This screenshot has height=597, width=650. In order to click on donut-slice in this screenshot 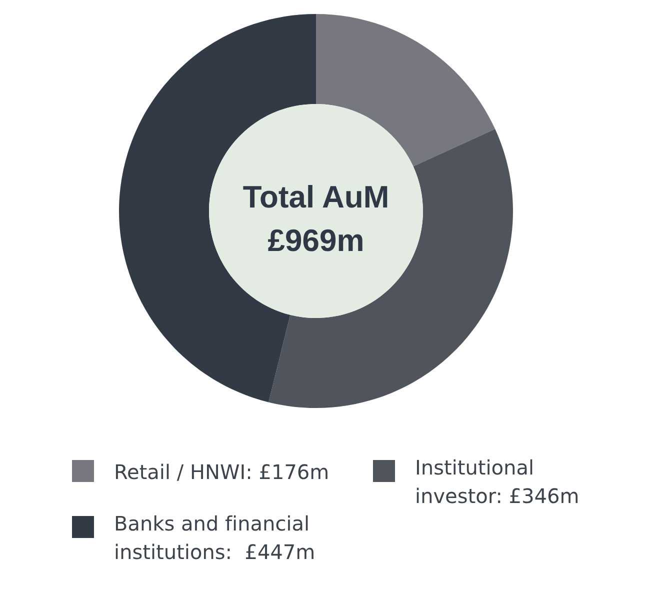, I will do `click(406, 90)`.